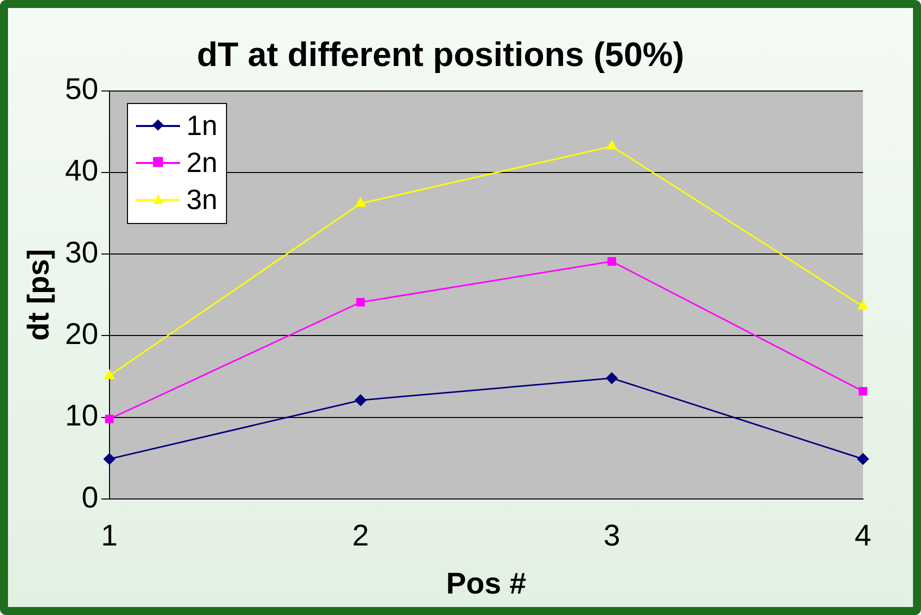 Image resolution: width=921 pixels, height=615 pixels. Describe the element at coordinates (81, 171) in the screenshot. I see `y-tick-label: 40` at that location.